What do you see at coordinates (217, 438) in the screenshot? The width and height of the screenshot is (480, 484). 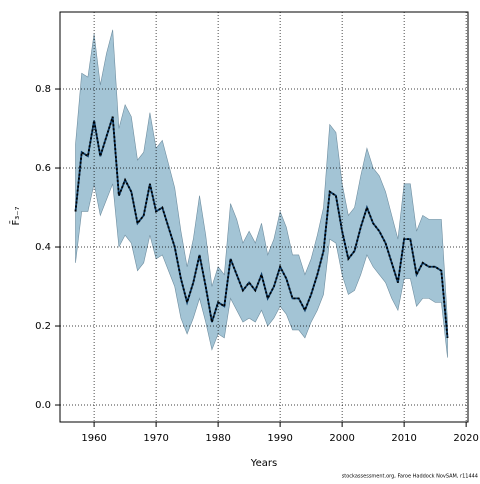 I see `x-tick-label: 1980` at bounding box center [217, 438].